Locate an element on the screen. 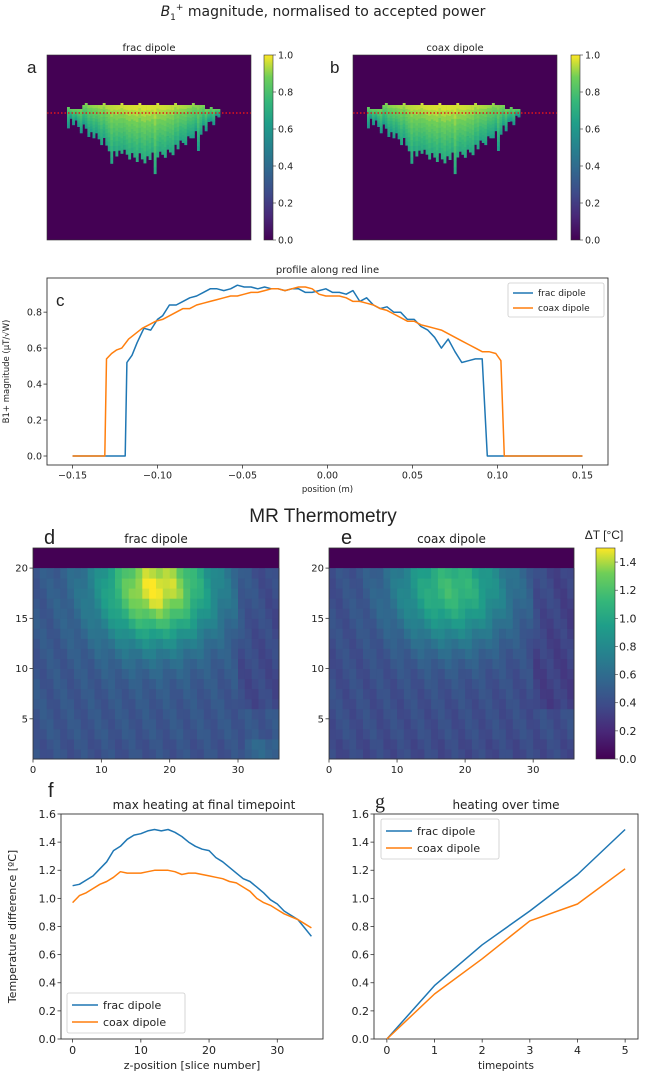  x-tick-label: −0.10 is located at coordinates (157, 476).